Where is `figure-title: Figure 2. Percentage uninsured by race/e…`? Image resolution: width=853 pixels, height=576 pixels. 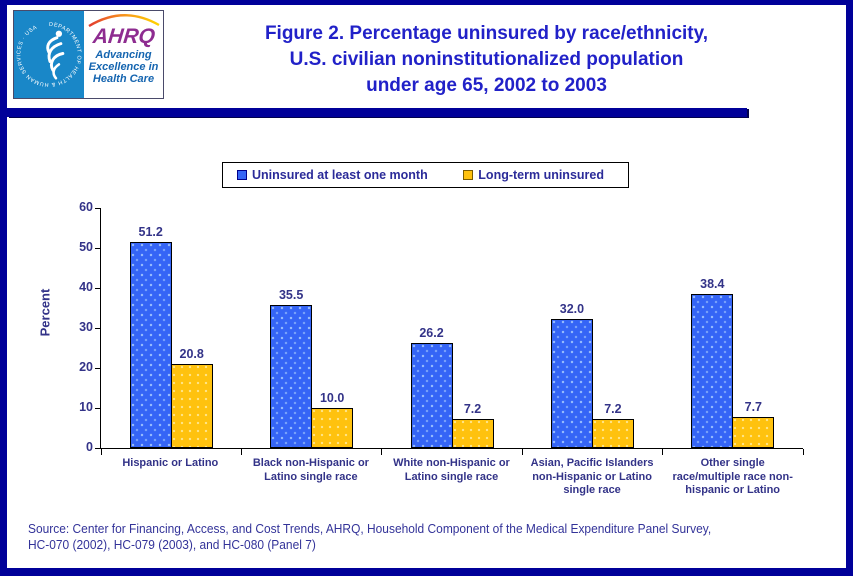 figure-title: Figure 2. Percentage uninsured by race/e… is located at coordinates (486, 59).